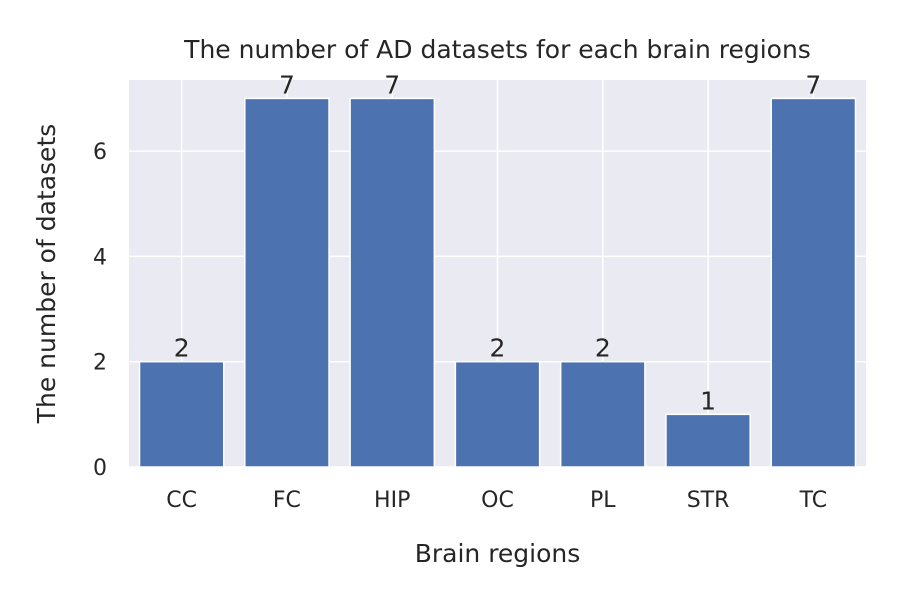  Describe the element at coordinates (287, 500) in the screenshot. I see `x-tick-label-fc: FC` at that location.